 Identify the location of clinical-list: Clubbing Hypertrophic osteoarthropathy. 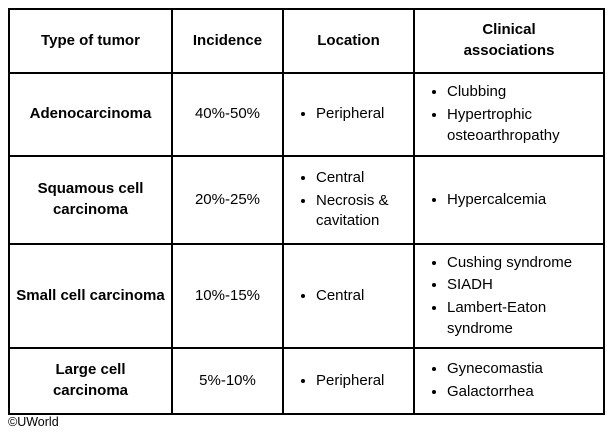
(509, 114).